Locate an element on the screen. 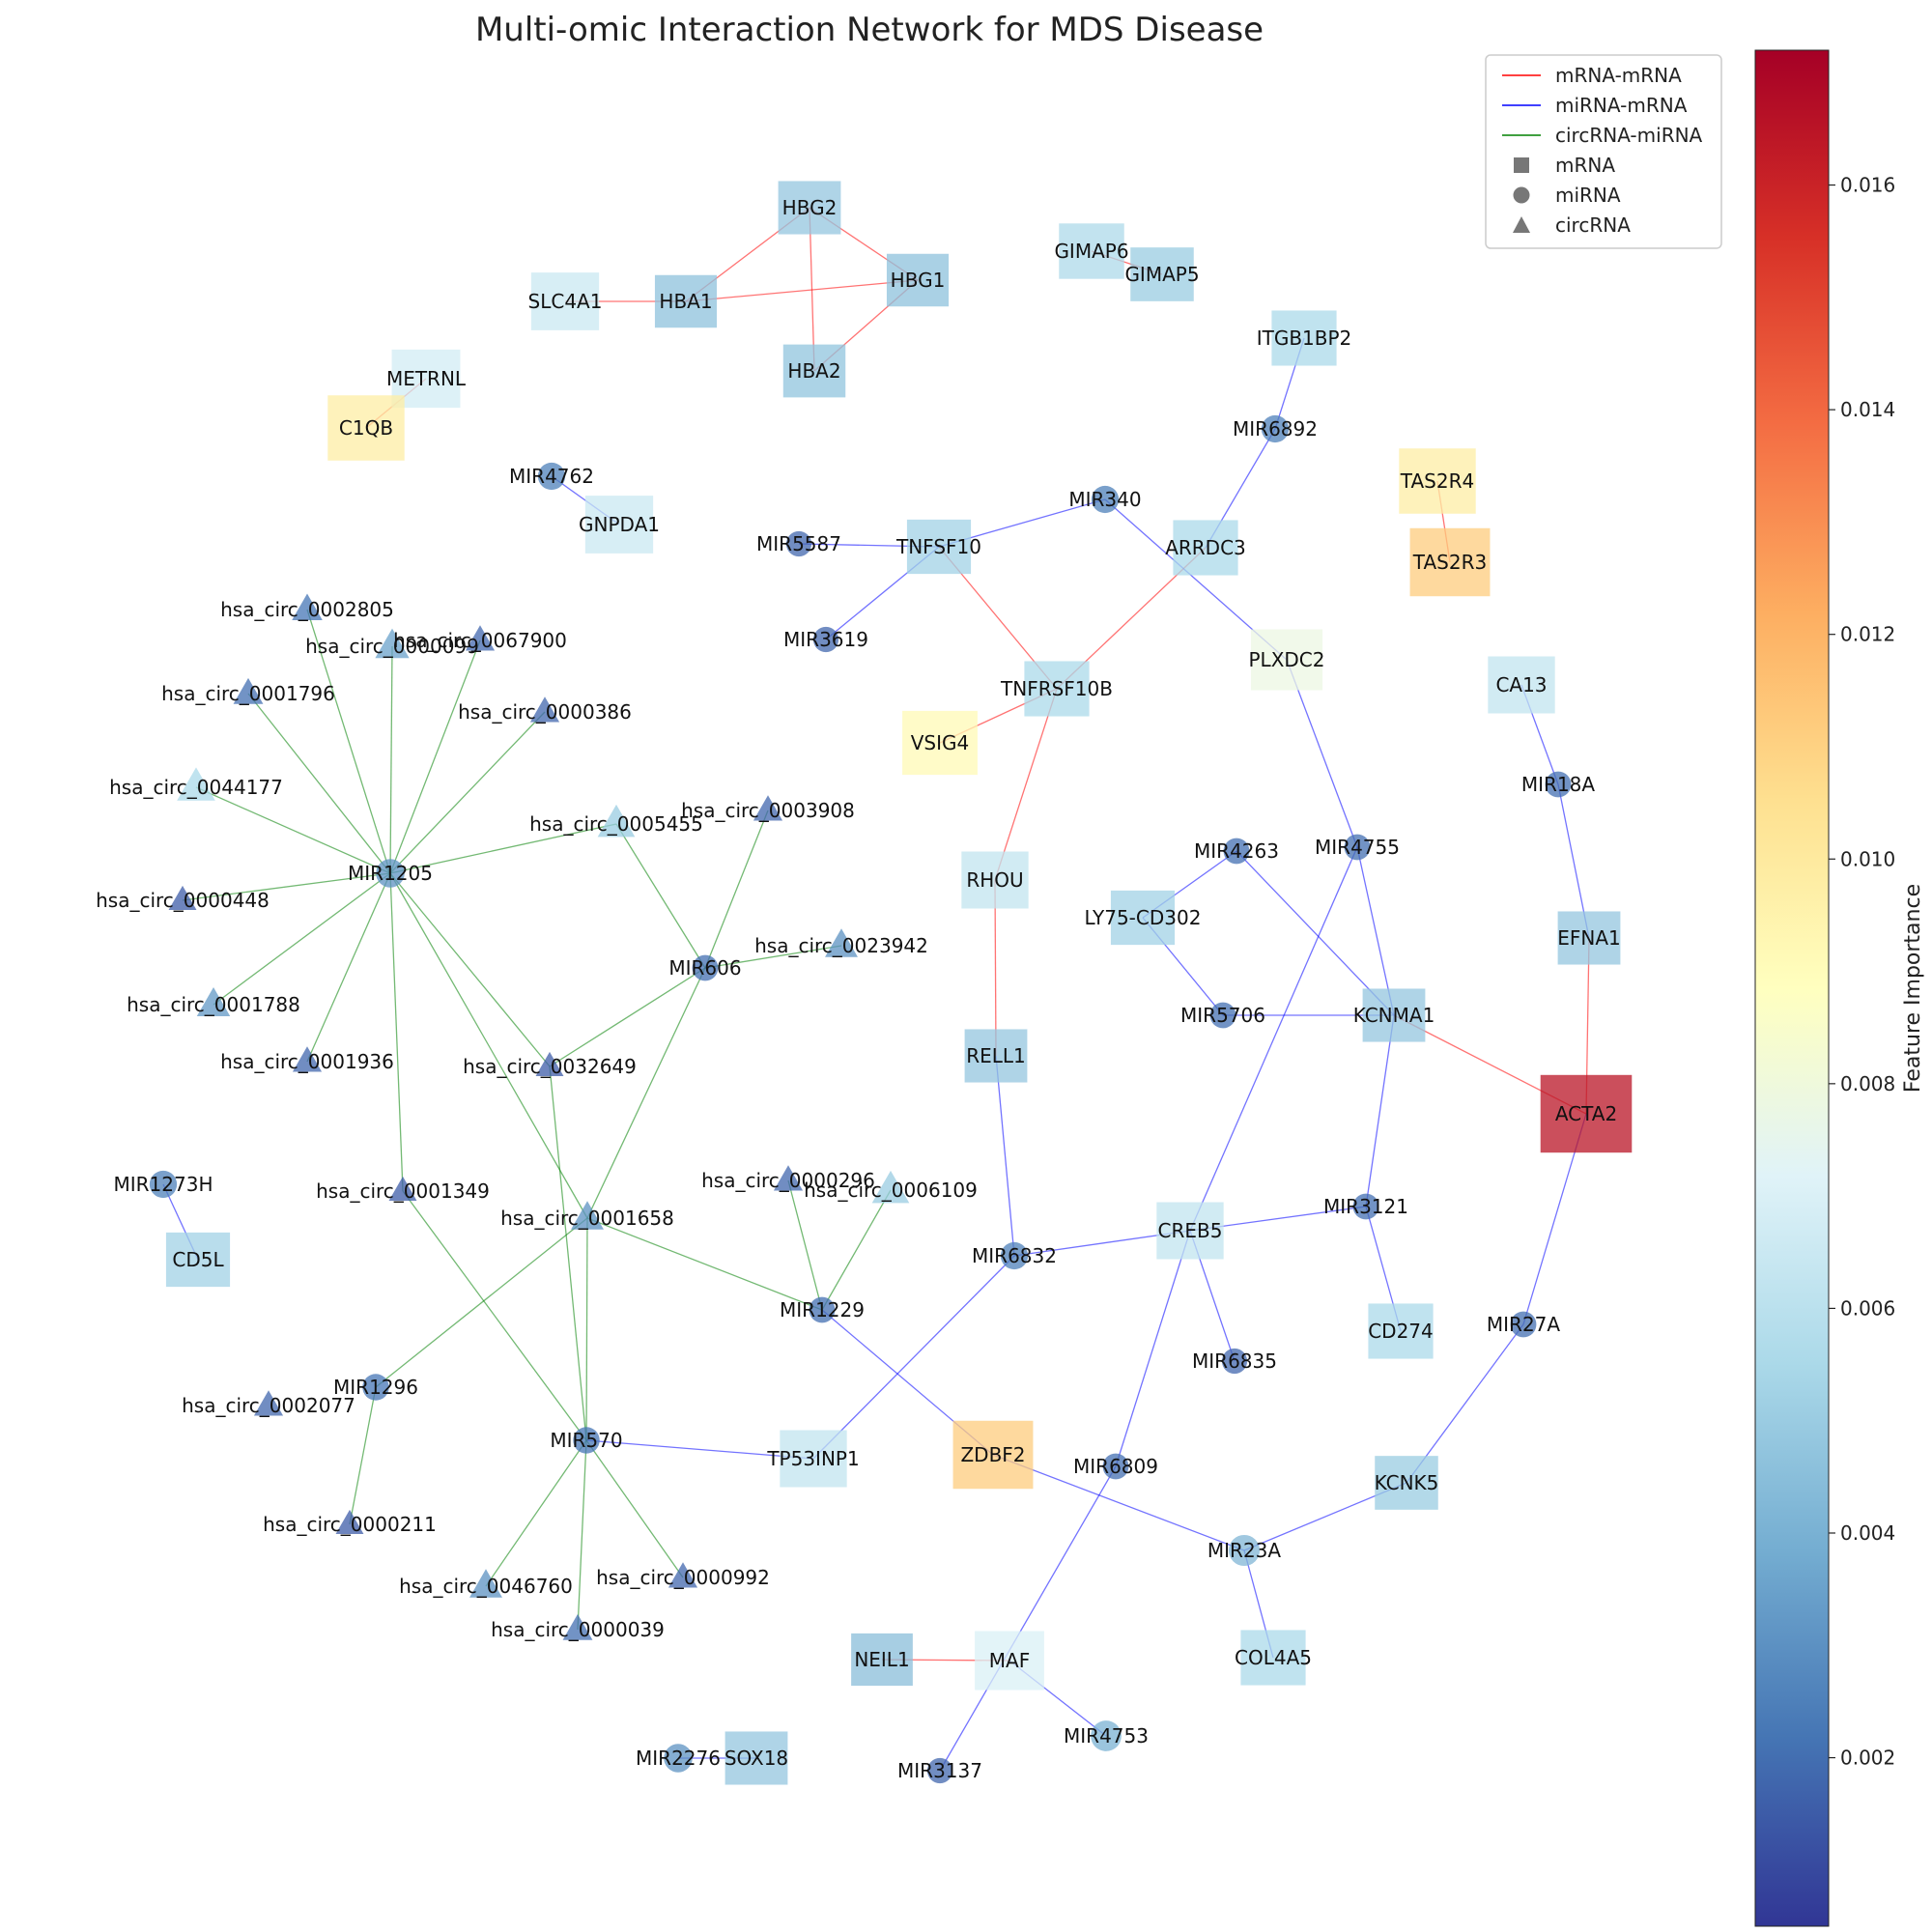  edge-mir6832-rell1 is located at coordinates (1005, 1156).